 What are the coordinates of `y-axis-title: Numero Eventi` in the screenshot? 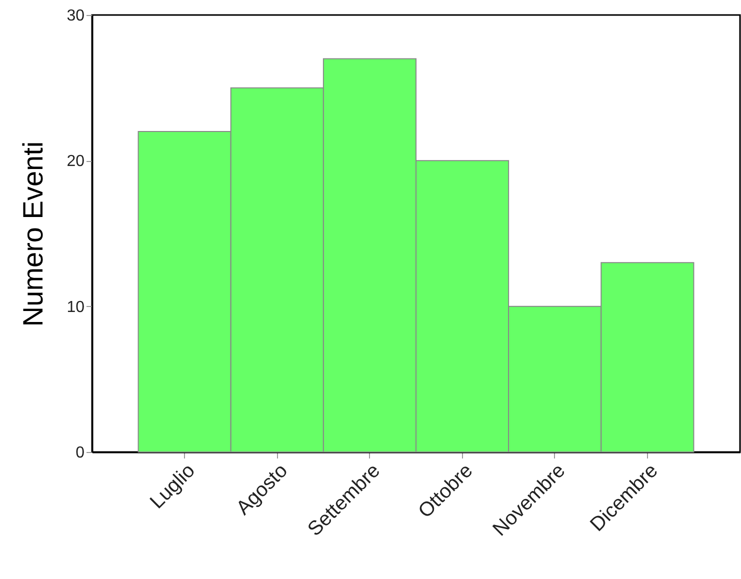 It's located at (33, 234).